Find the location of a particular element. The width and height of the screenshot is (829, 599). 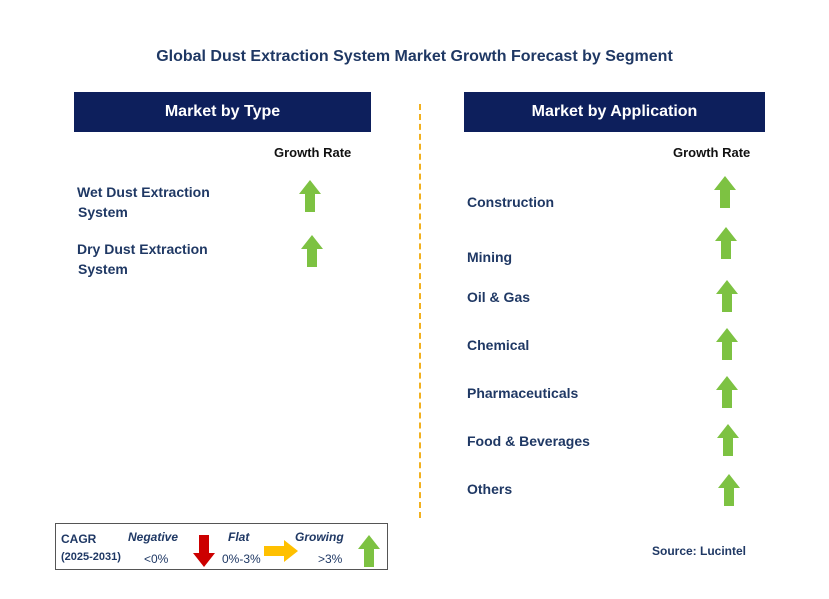

legend-cagr-label: CAGR is located at coordinates (79, 539).